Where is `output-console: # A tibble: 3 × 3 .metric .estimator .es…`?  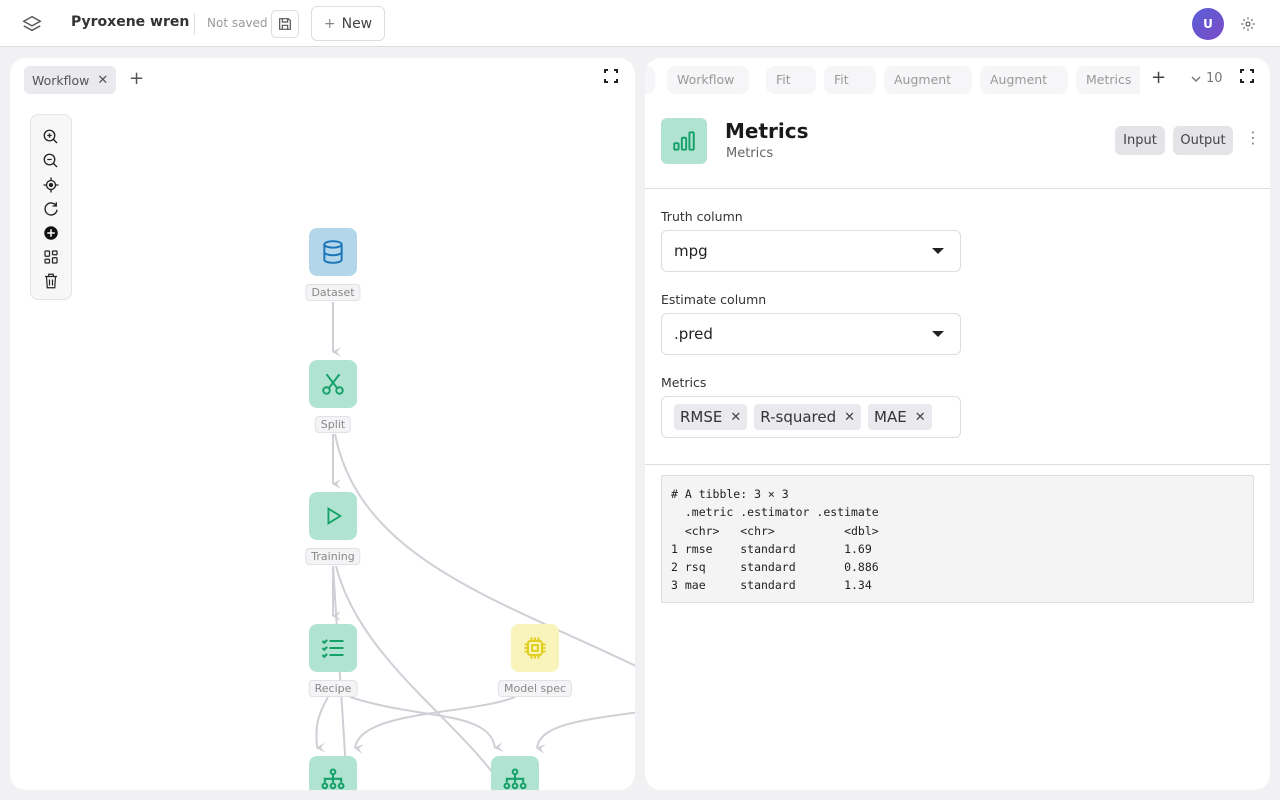 output-console: # A tibble: 3 × 3 .metric .estimator .es… is located at coordinates (957, 539).